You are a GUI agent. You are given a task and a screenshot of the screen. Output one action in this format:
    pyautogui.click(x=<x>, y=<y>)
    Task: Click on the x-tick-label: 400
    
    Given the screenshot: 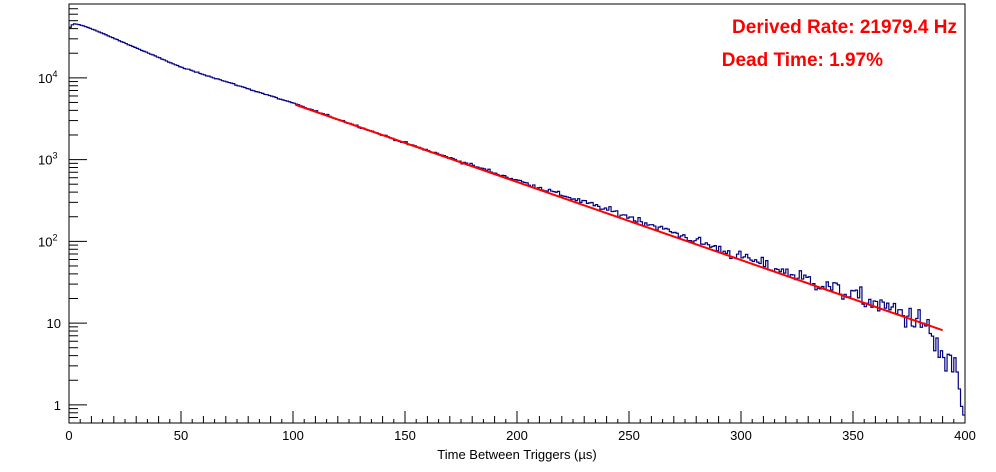 What is the action you would take?
    pyautogui.click(x=965, y=435)
    